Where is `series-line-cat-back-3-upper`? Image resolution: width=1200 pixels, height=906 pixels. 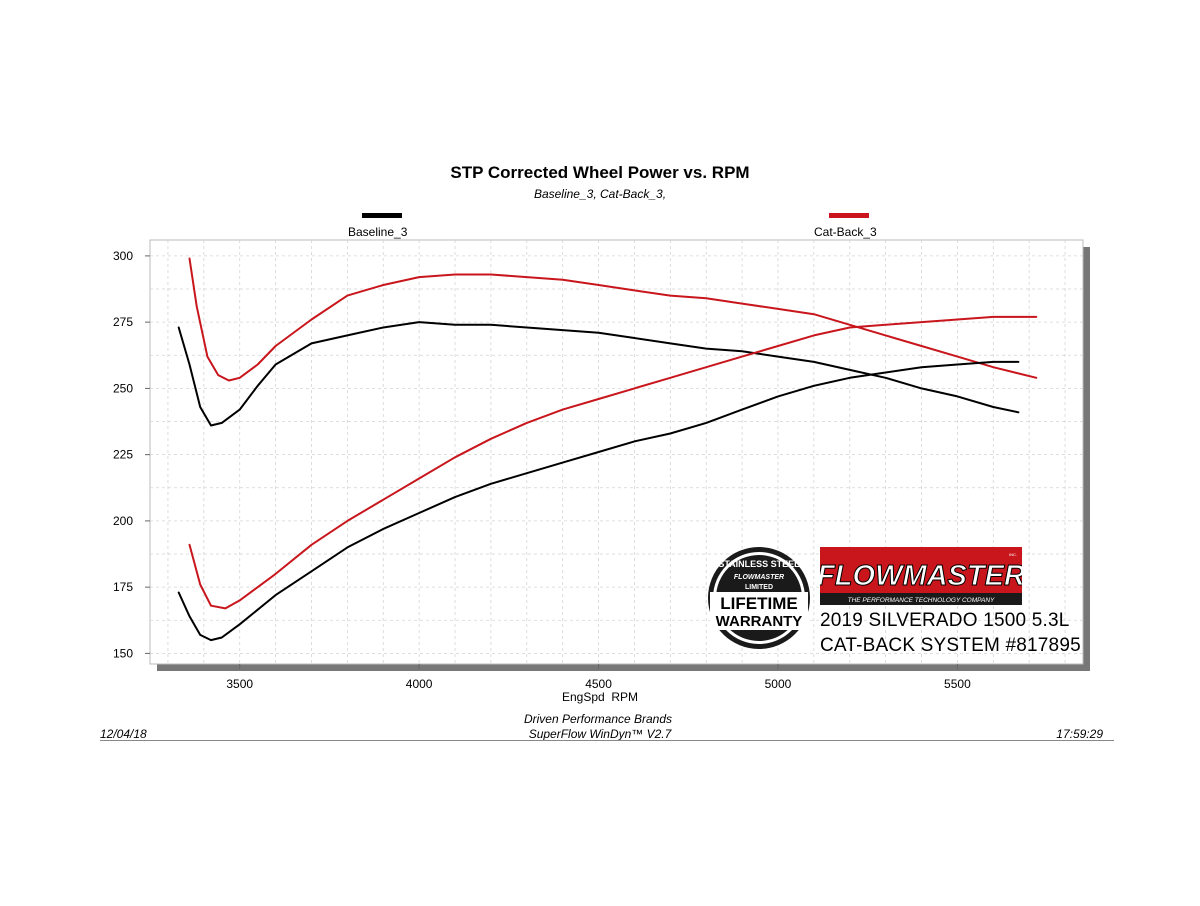 series-line-cat-back-3-upper is located at coordinates (613, 319).